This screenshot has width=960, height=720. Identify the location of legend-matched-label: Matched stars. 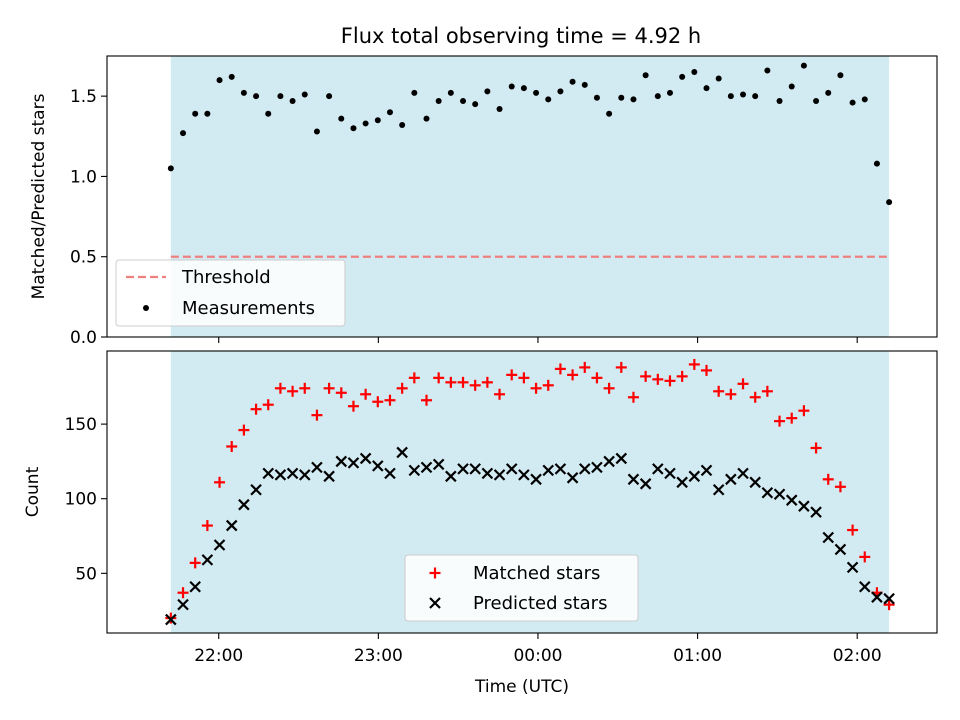
(536, 573).